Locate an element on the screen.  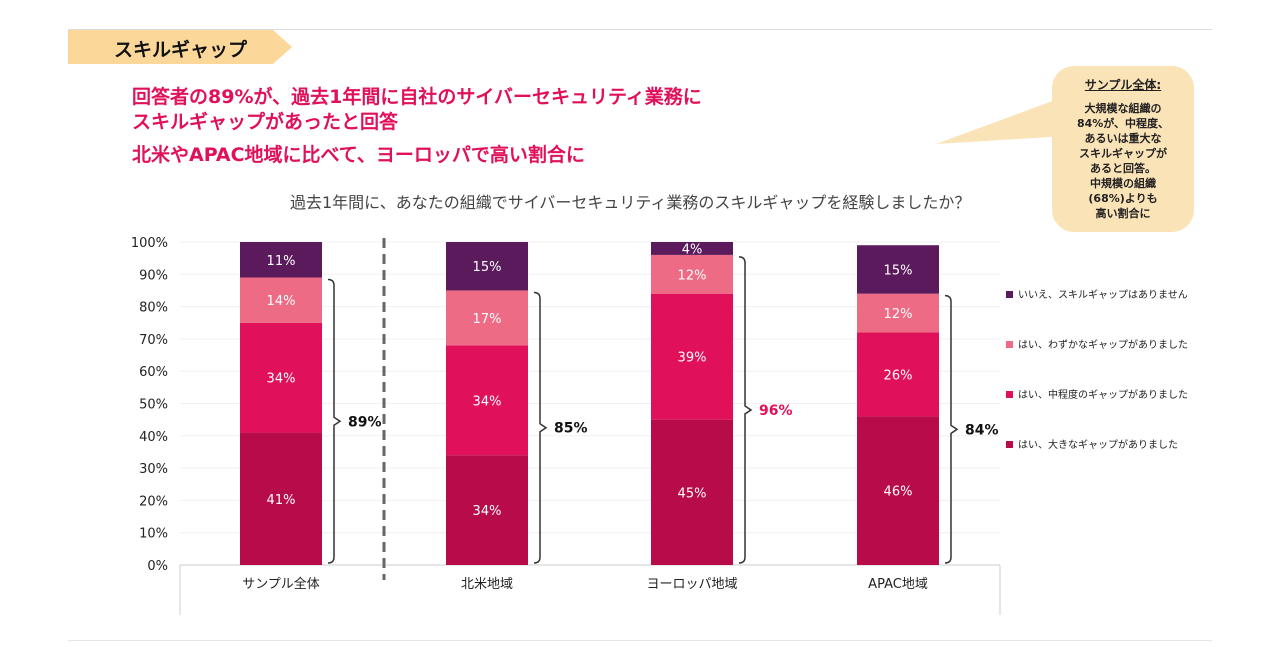
legend-label: はい、大きなギャップがありました is located at coordinates (1098, 444).